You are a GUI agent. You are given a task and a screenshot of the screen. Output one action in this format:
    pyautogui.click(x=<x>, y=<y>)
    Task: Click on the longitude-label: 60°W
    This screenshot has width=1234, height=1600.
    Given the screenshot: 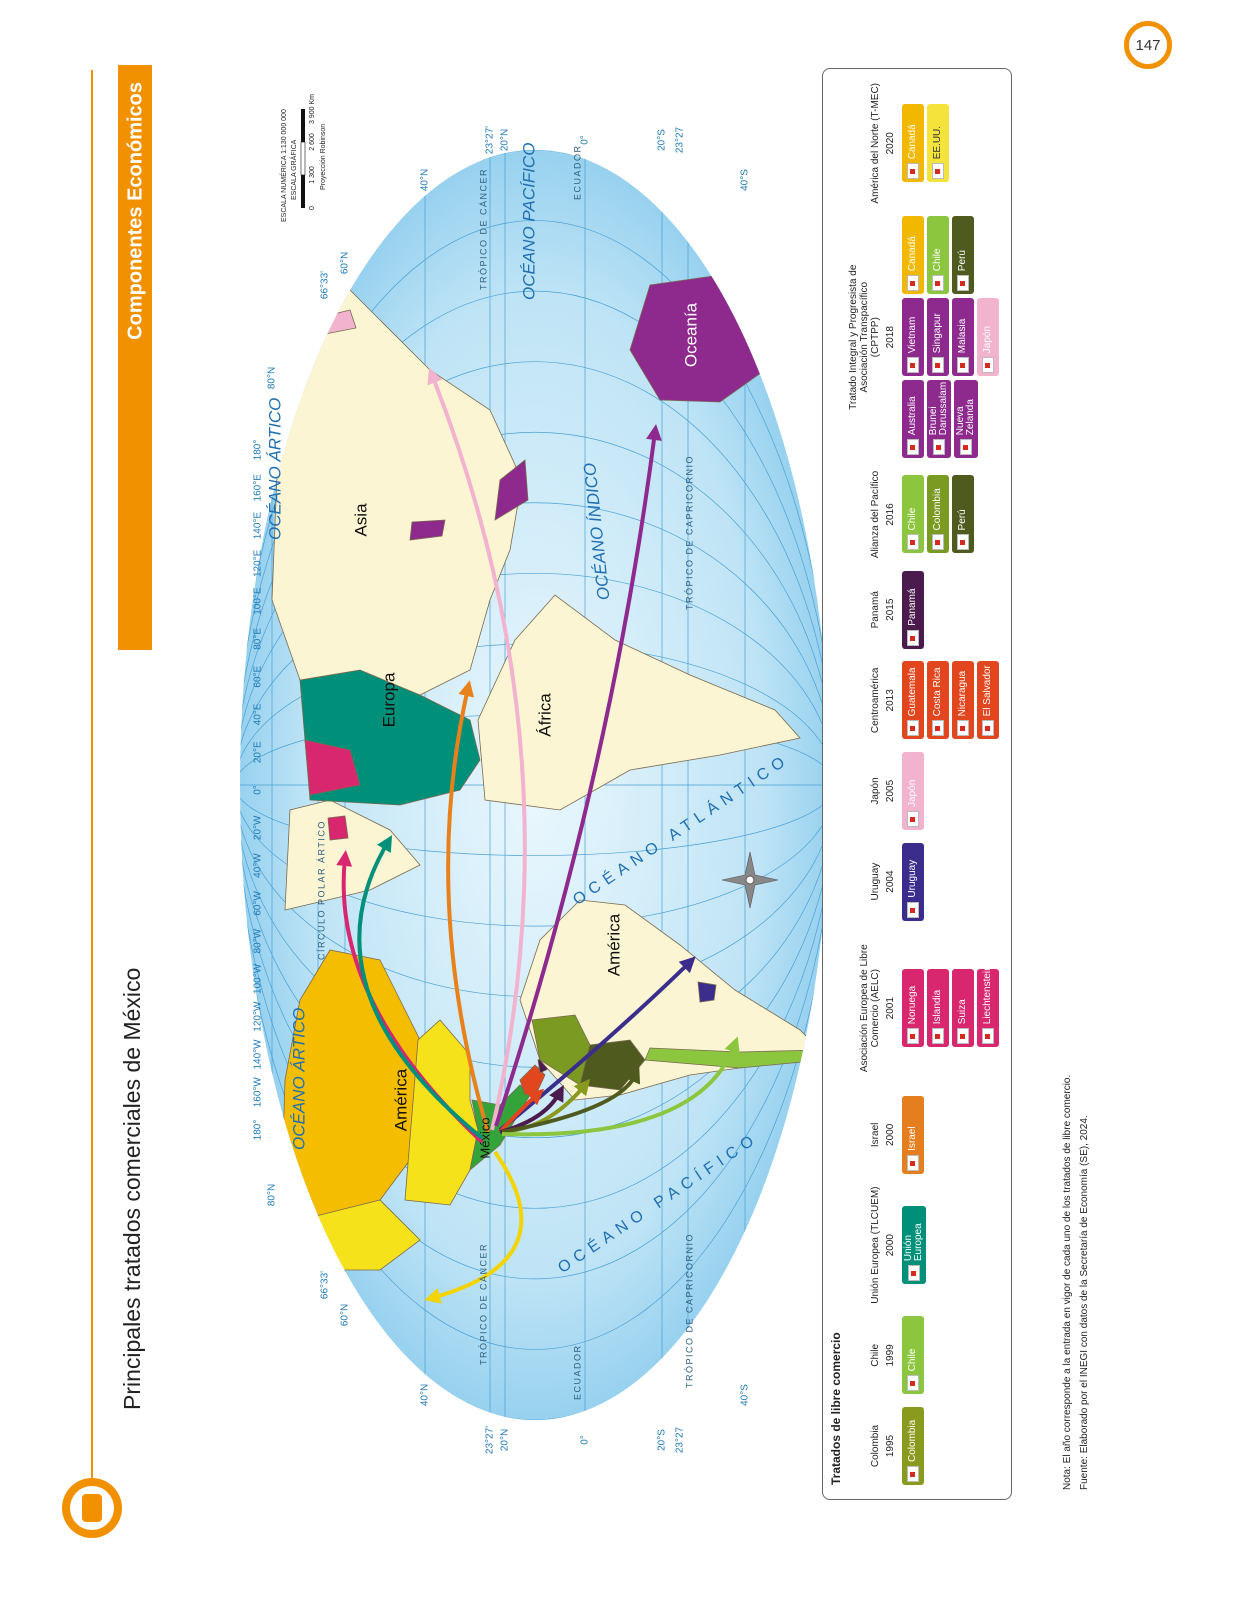 What is the action you would take?
    pyautogui.click(x=258, y=902)
    